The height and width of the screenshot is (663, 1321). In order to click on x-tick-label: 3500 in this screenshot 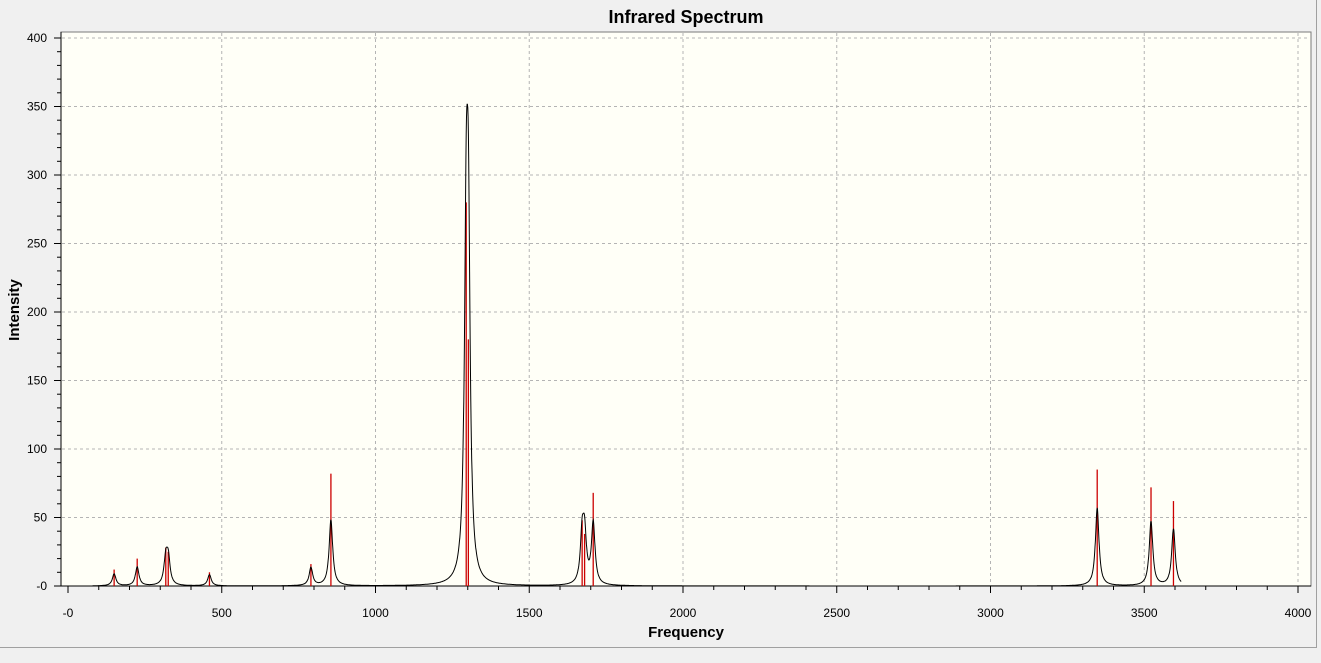, I will do `click(1144, 613)`.